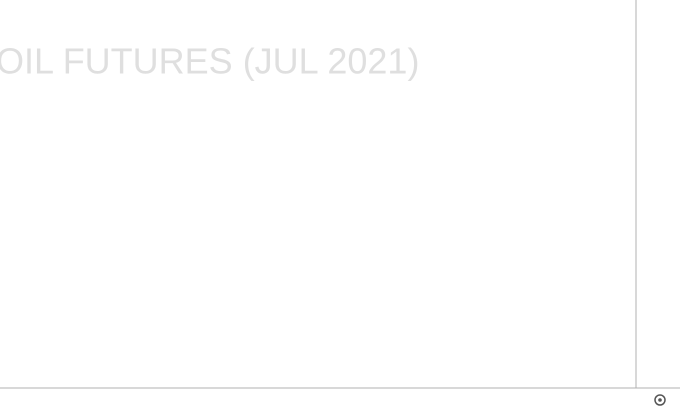 The image size is (680, 417). I want to click on gear, so click(660, 400).